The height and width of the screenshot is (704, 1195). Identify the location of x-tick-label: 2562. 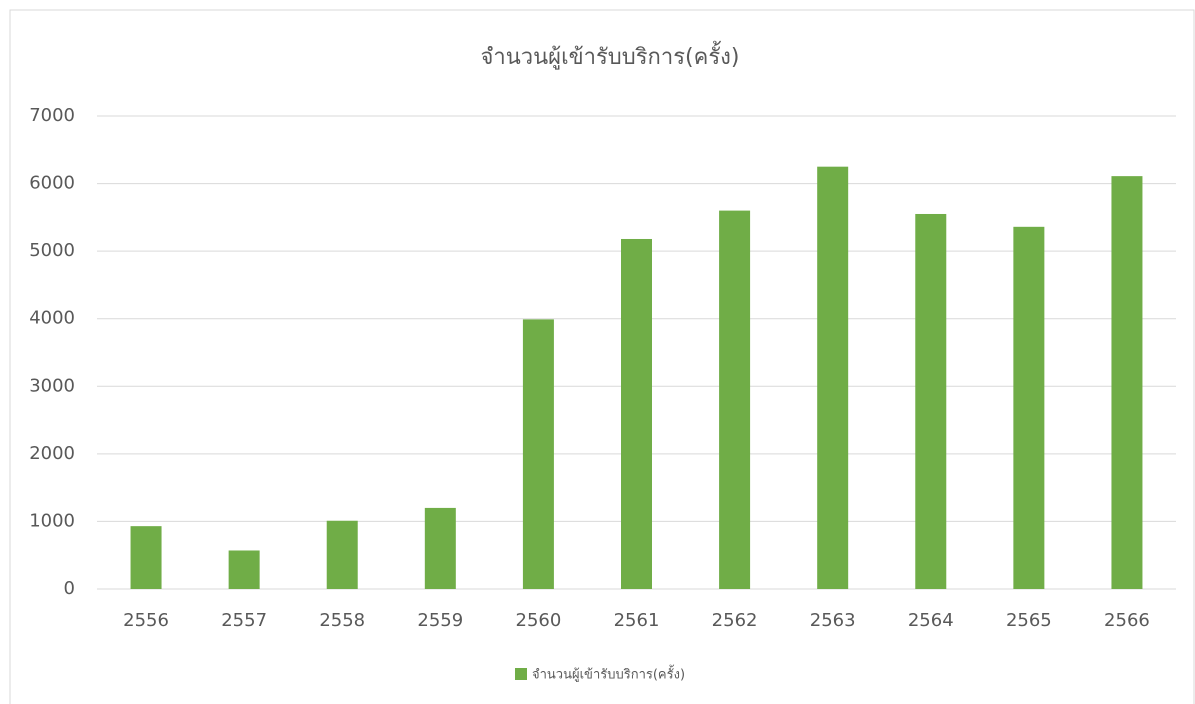
(735, 620).